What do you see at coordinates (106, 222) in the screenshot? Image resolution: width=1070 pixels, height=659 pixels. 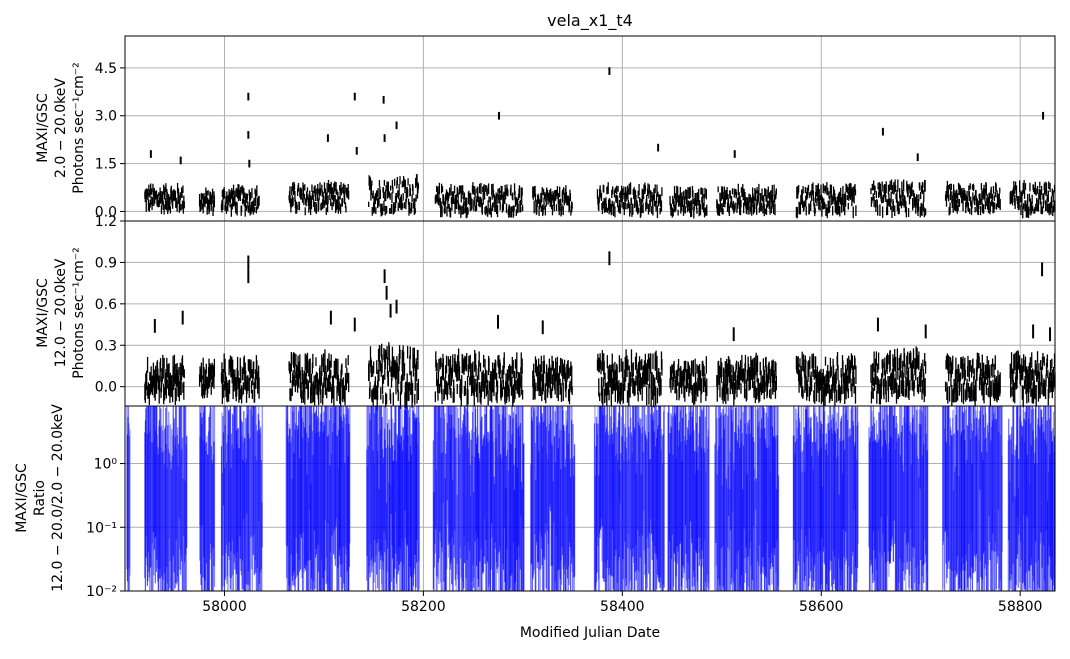 I see `ytick-label-4: 1.2` at bounding box center [106, 222].